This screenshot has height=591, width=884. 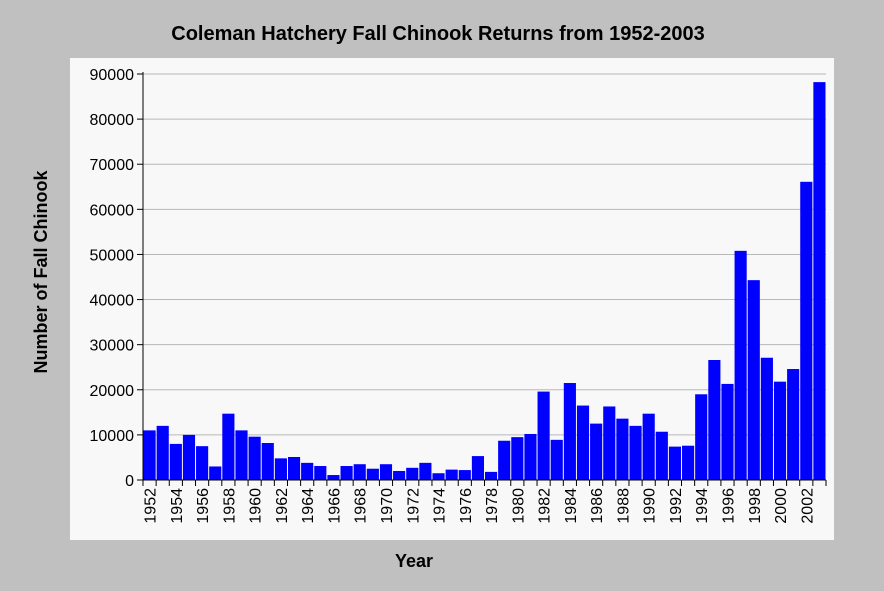 What do you see at coordinates (504, 460) in the screenshot?
I see `bar-1979` at bounding box center [504, 460].